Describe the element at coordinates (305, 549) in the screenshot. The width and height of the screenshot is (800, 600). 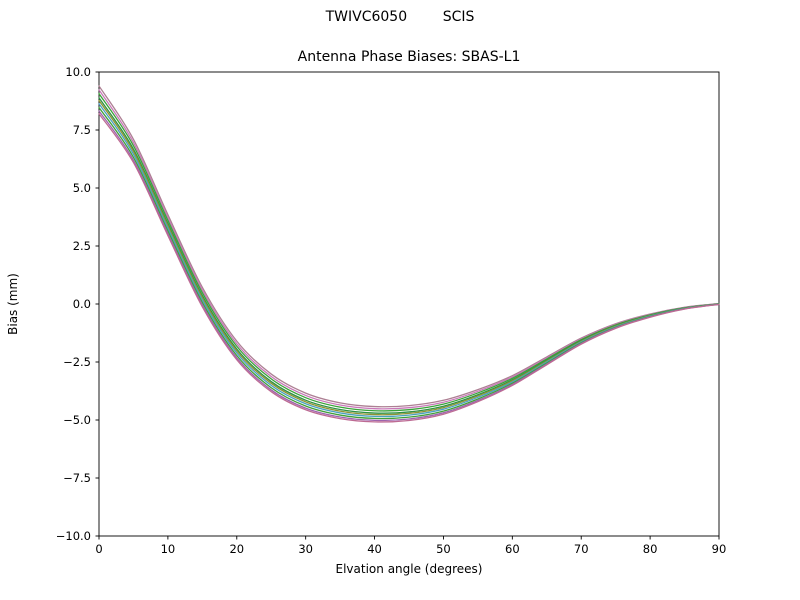
I see `x-tick-label: 30` at that location.